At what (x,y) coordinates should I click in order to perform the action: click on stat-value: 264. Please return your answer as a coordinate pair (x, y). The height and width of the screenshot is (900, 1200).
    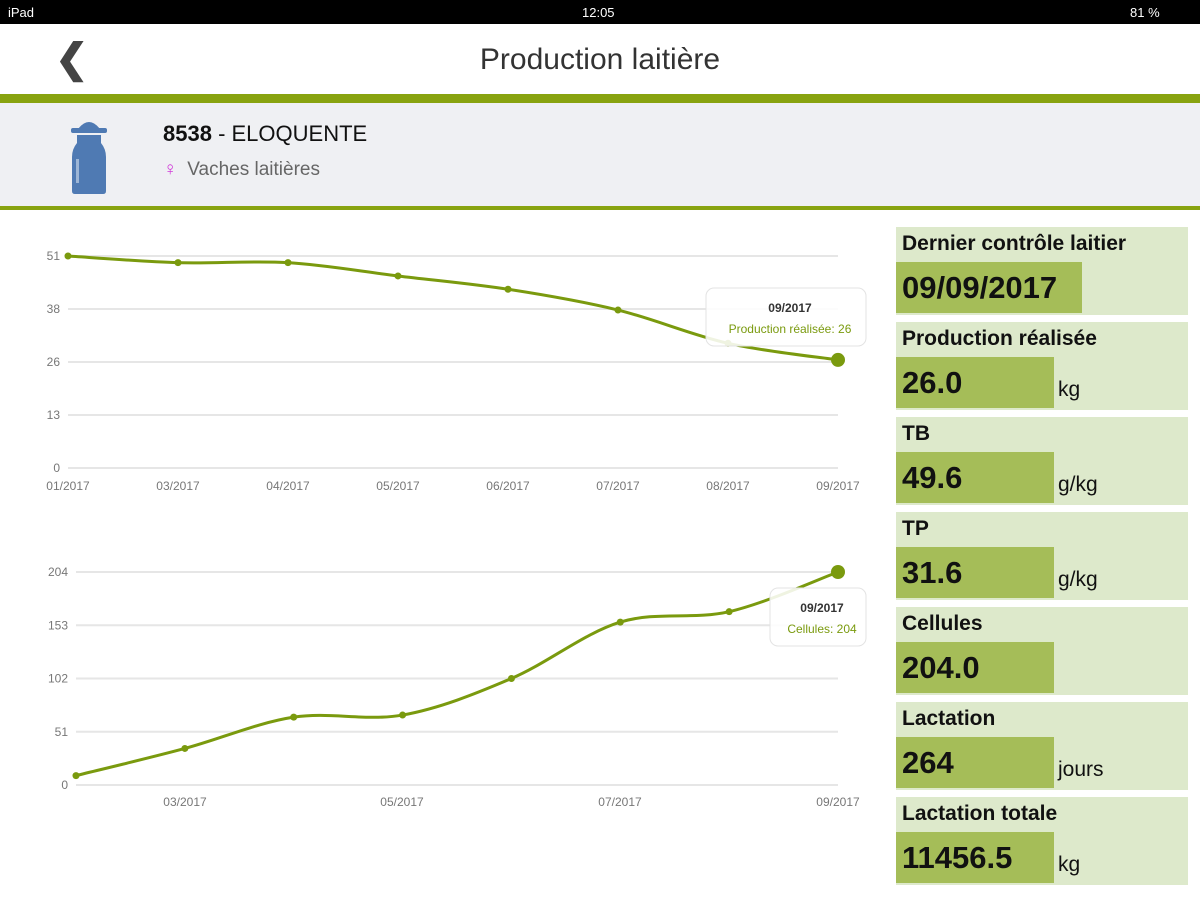
    Looking at the image, I should click on (975, 762).